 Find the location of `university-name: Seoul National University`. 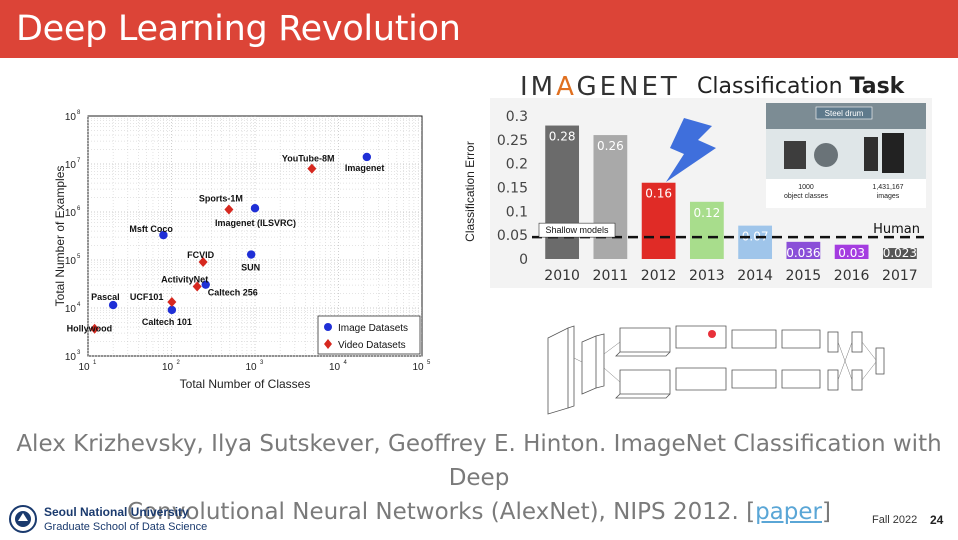

university-name: Seoul National University is located at coordinates (116, 512).